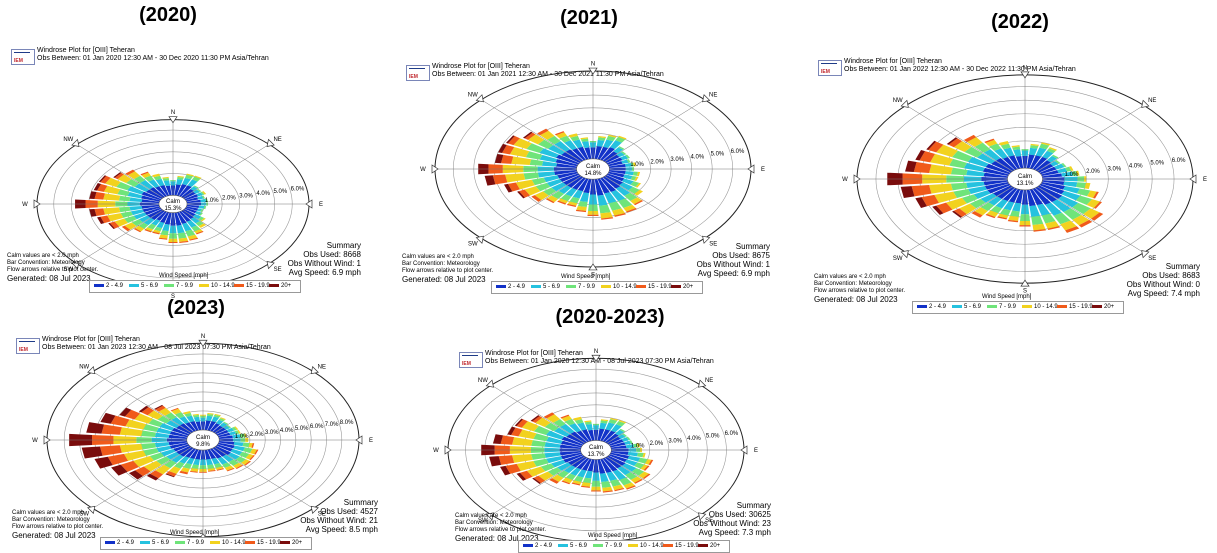 The height and width of the screenshot is (553, 1217). Describe the element at coordinates (619, 287) in the screenshot. I see `legend-item: 10 - 14.9` at that location.